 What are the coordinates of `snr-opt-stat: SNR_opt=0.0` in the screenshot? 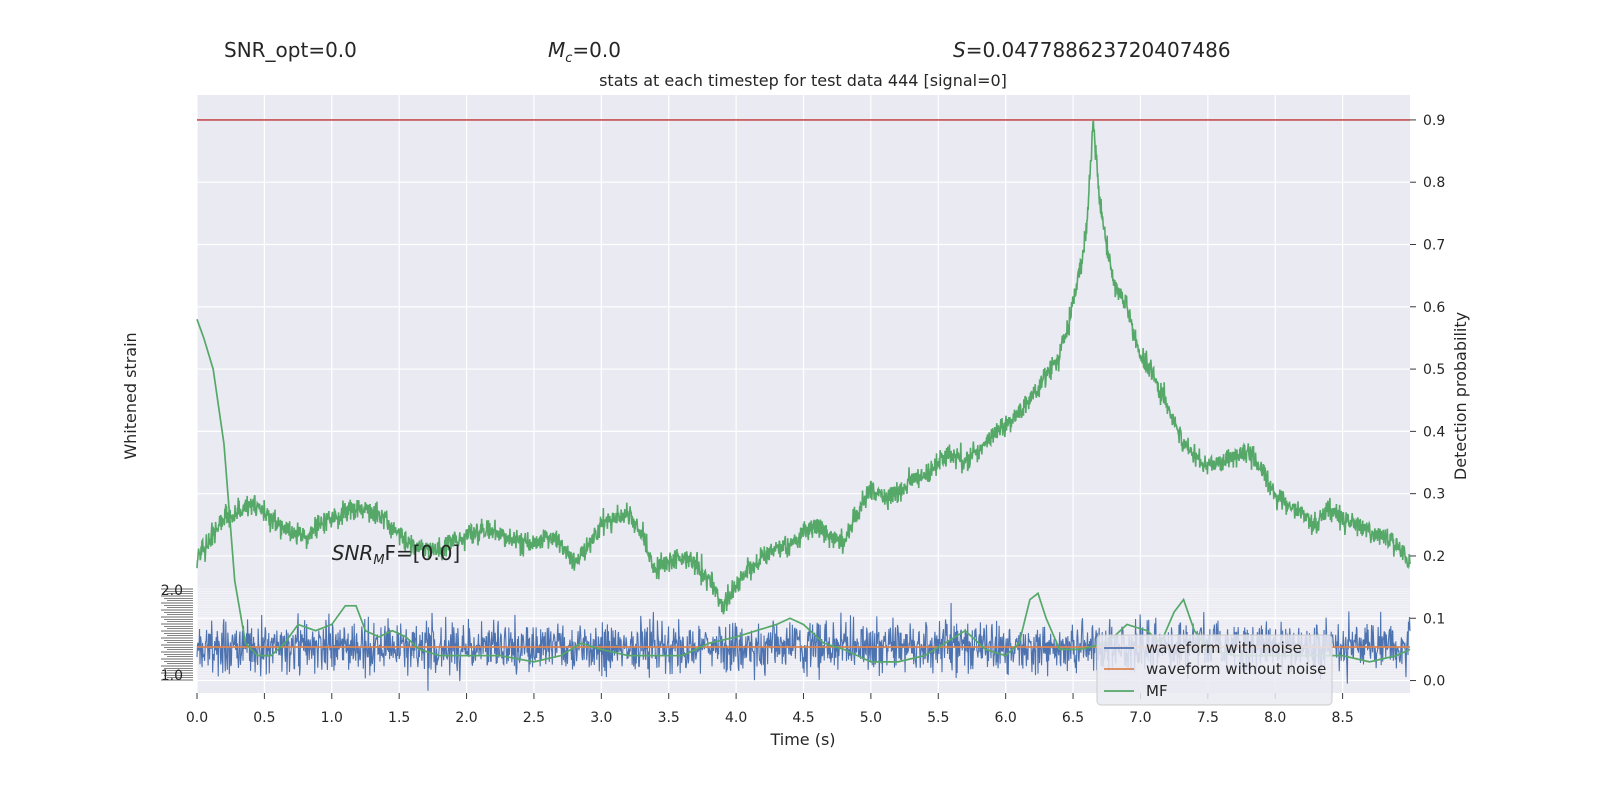 It's located at (290, 50).